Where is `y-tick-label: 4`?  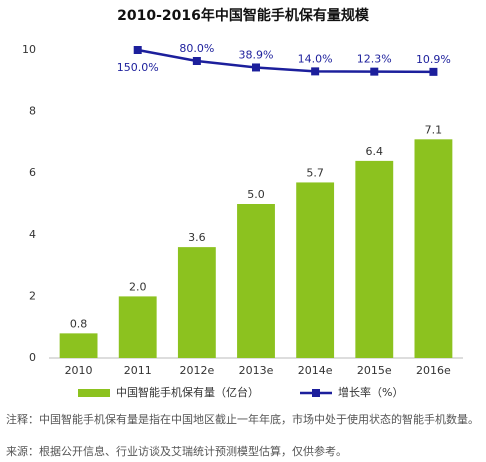 y-tick-label: 4 is located at coordinates (32, 234).